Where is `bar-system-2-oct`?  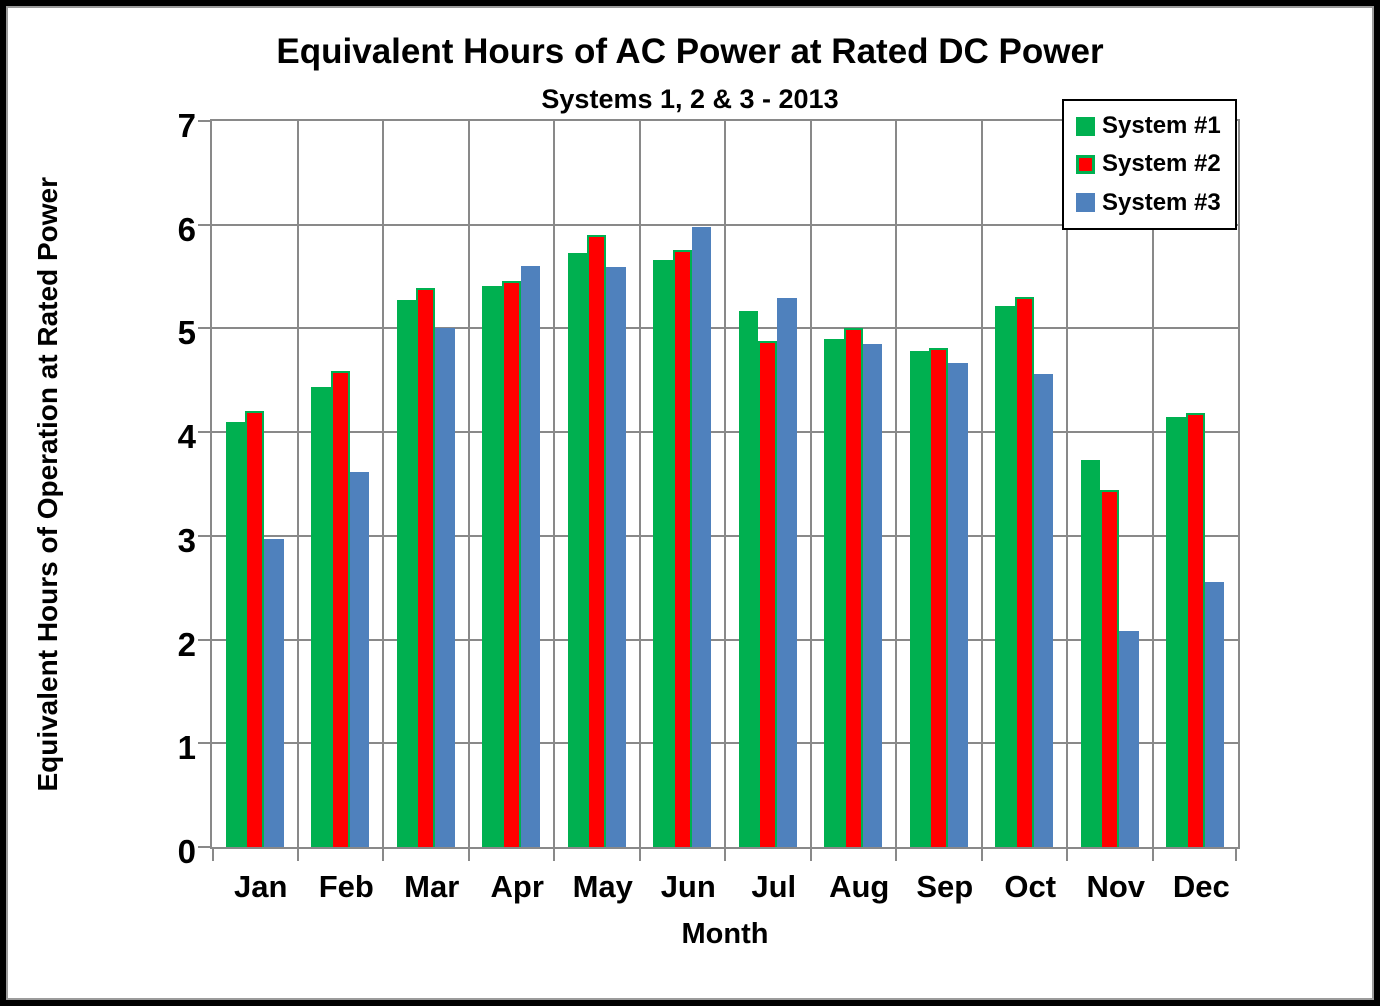
bar-system-2-oct is located at coordinates (1024, 572).